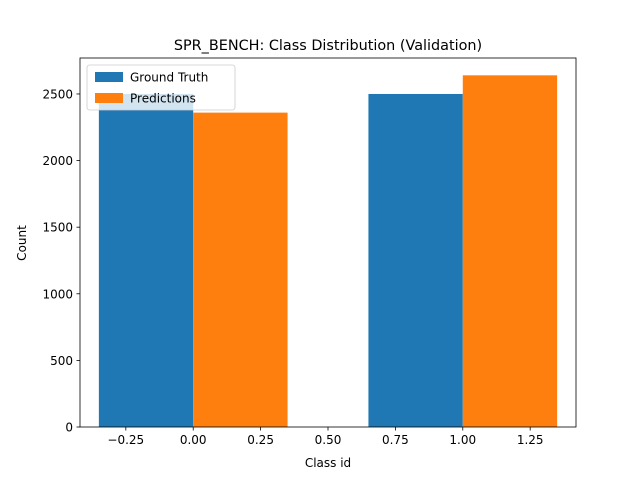  What do you see at coordinates (395, 440) in the screenshot?
I see `x-tick-label: 0.75` at bounding box center [395, 440].